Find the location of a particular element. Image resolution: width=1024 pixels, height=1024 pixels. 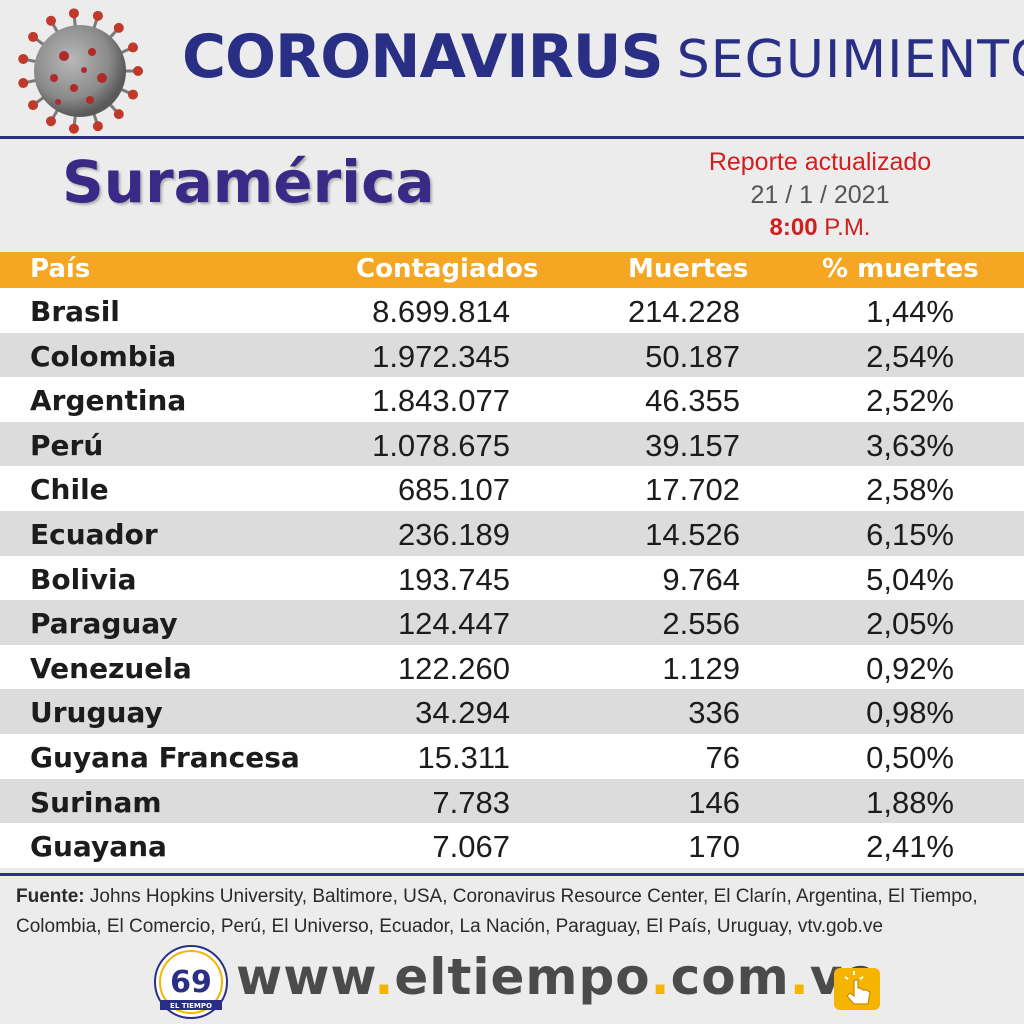

cell-death-rate: 2,05% is located at coordinates (910, 624).